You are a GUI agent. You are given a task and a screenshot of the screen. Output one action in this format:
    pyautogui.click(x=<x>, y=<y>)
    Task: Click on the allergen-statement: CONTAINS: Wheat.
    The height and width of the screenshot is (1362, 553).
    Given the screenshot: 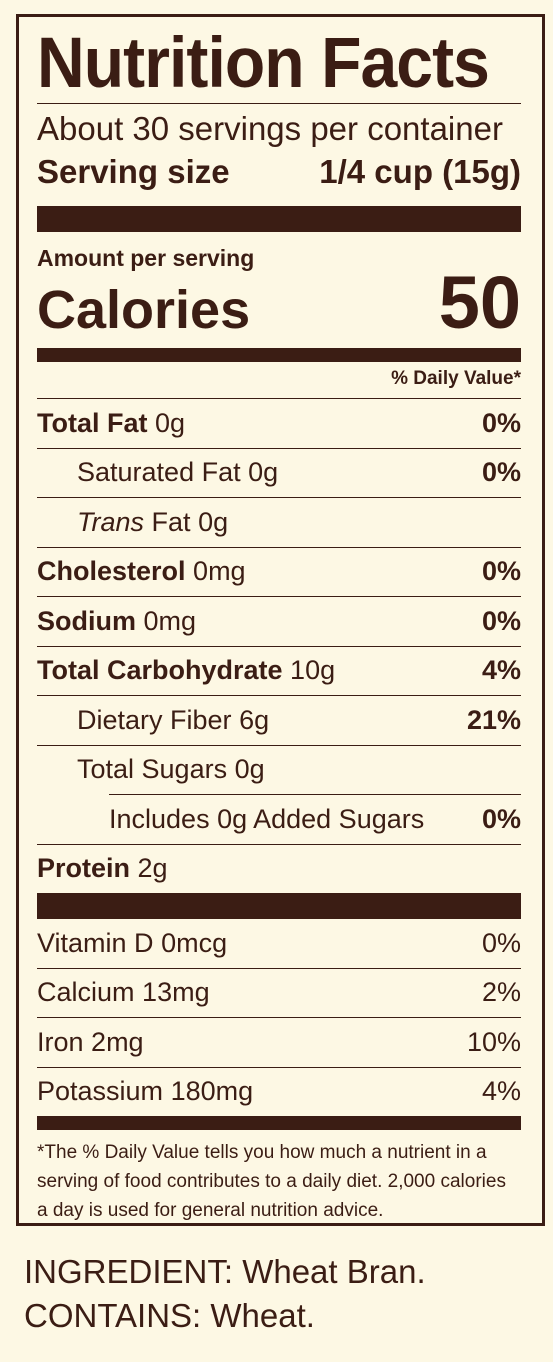 What is the action you would take?
    pyautogui.click(x=169, y=1315)
    